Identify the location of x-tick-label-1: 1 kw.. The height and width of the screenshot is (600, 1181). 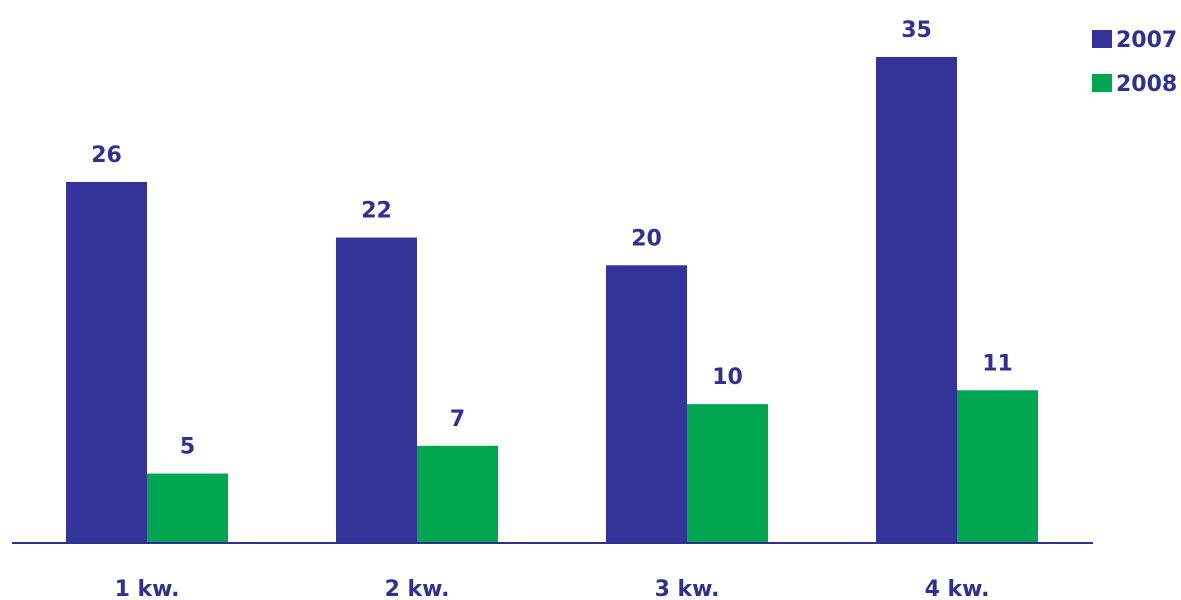
(147, 588).